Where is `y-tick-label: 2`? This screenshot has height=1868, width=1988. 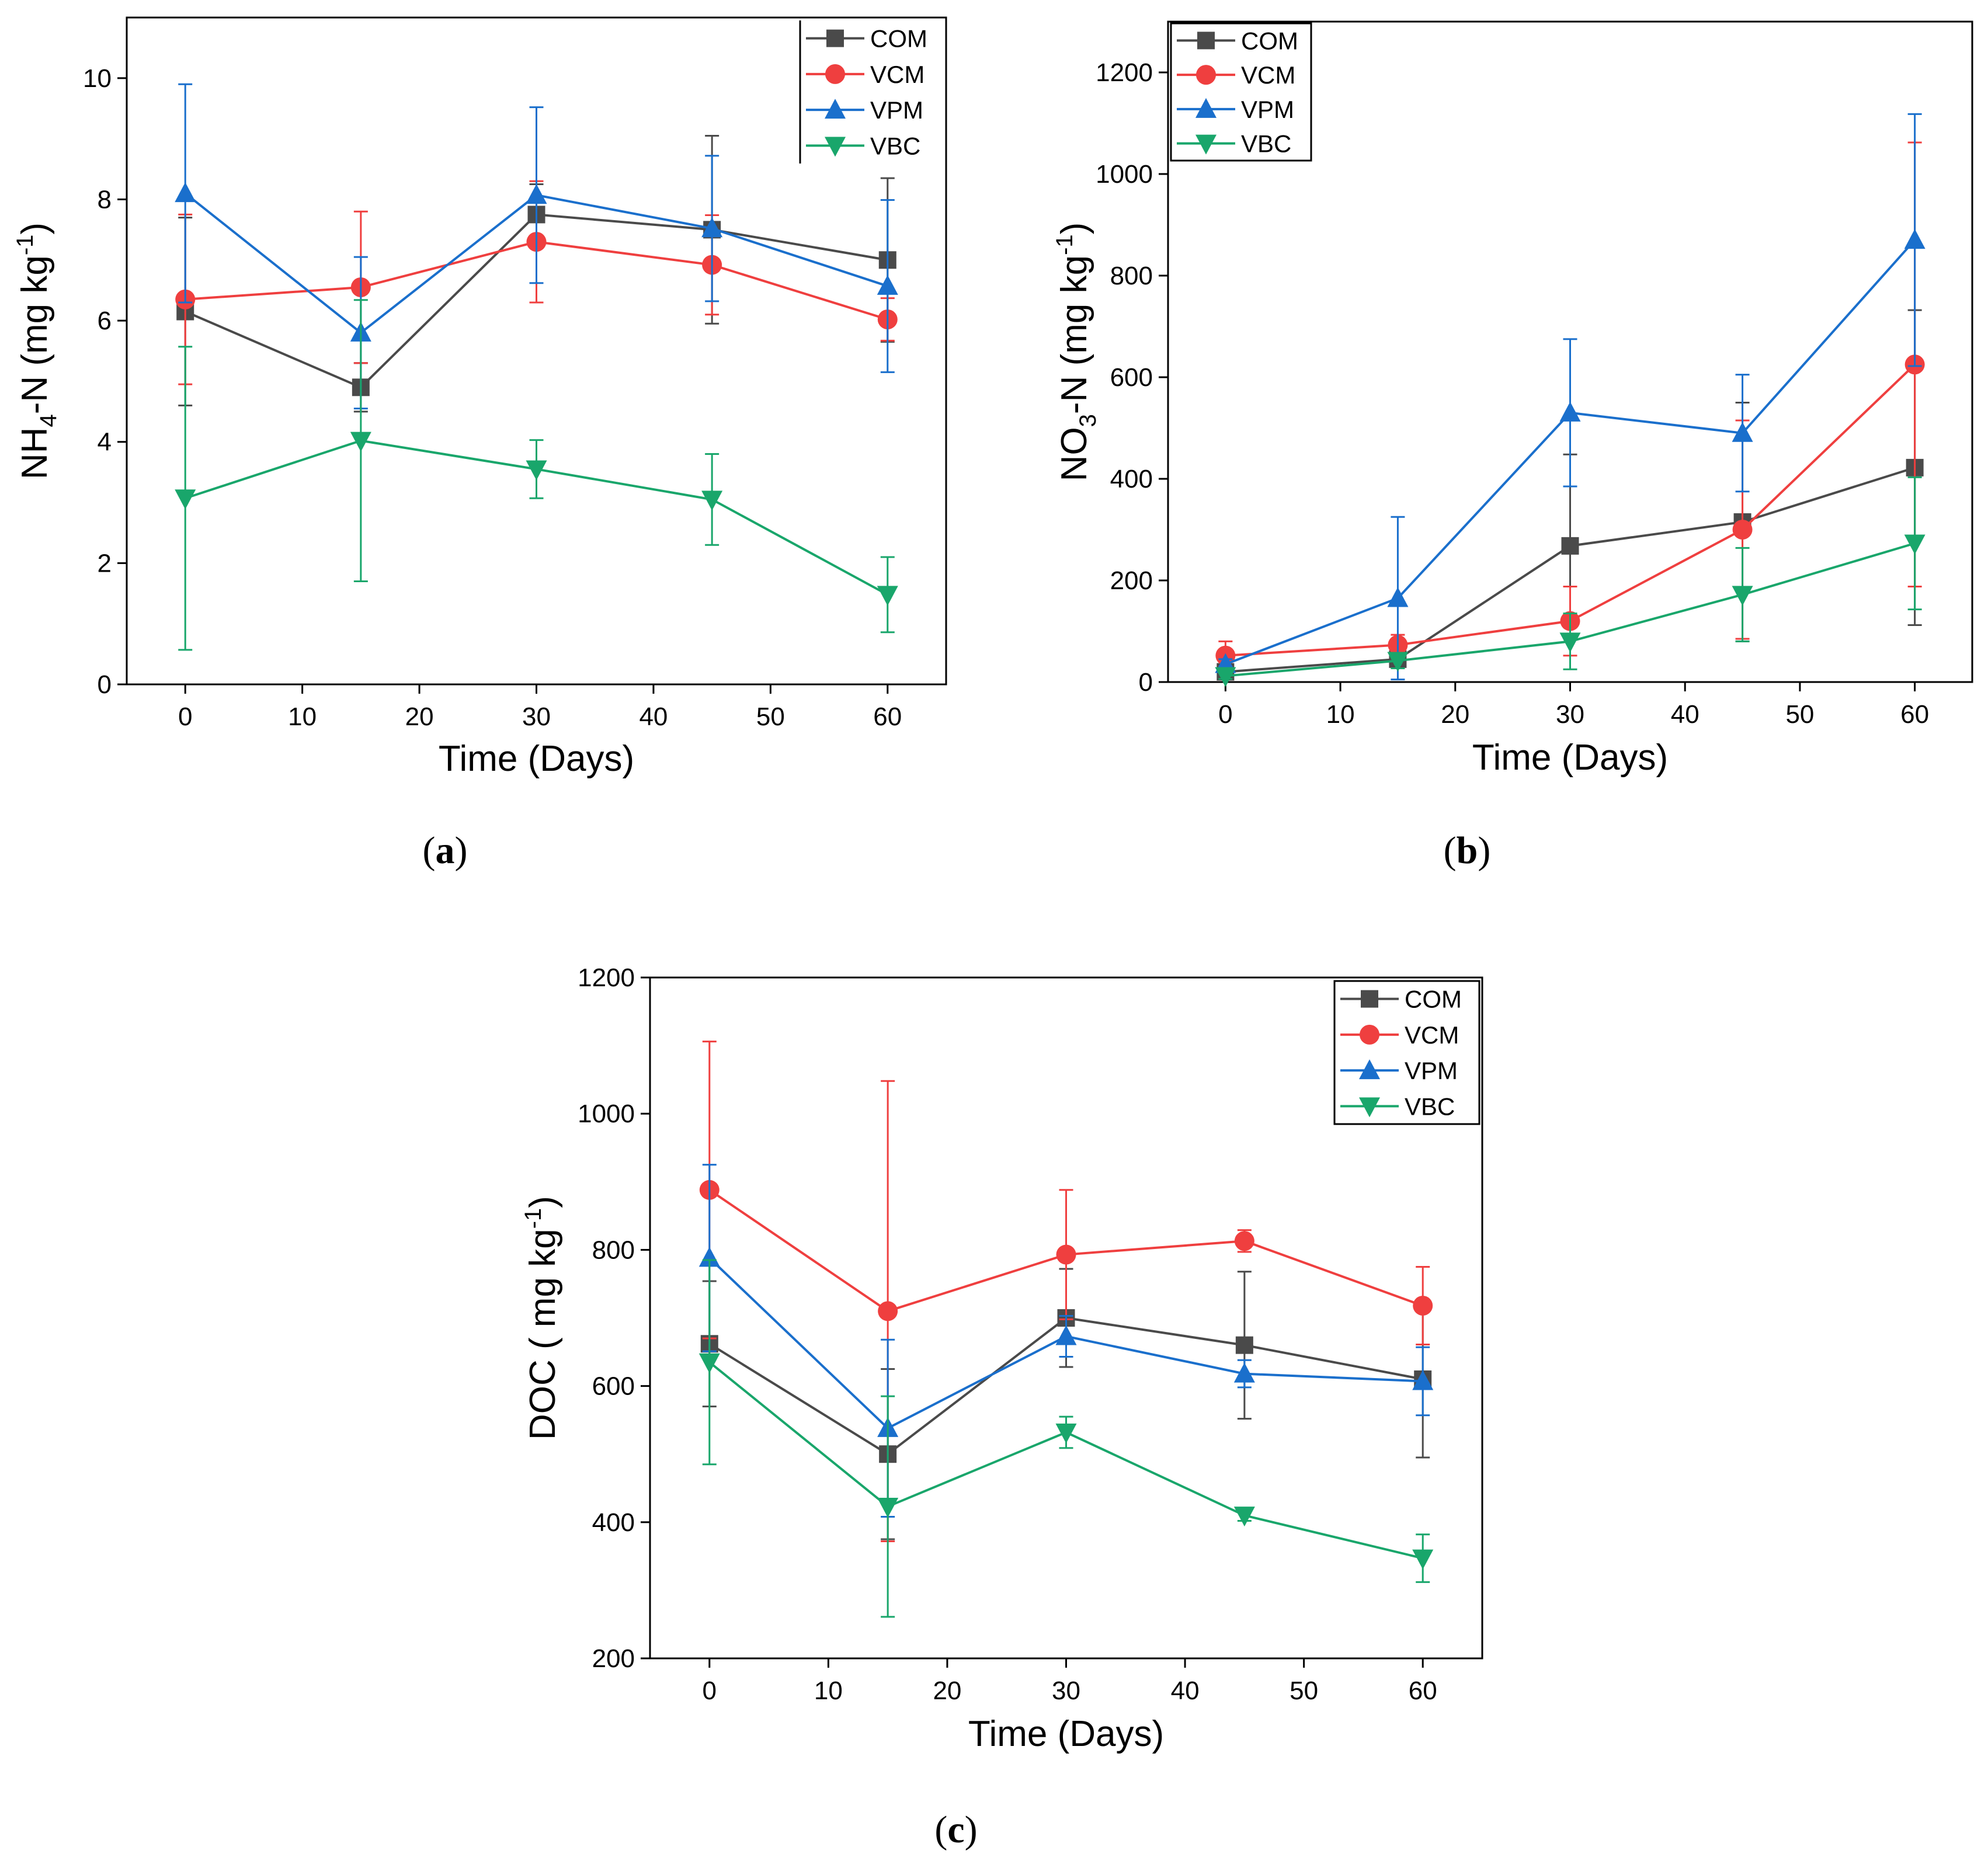 y-tick-label: 2 is located at coordinates (105, 563).